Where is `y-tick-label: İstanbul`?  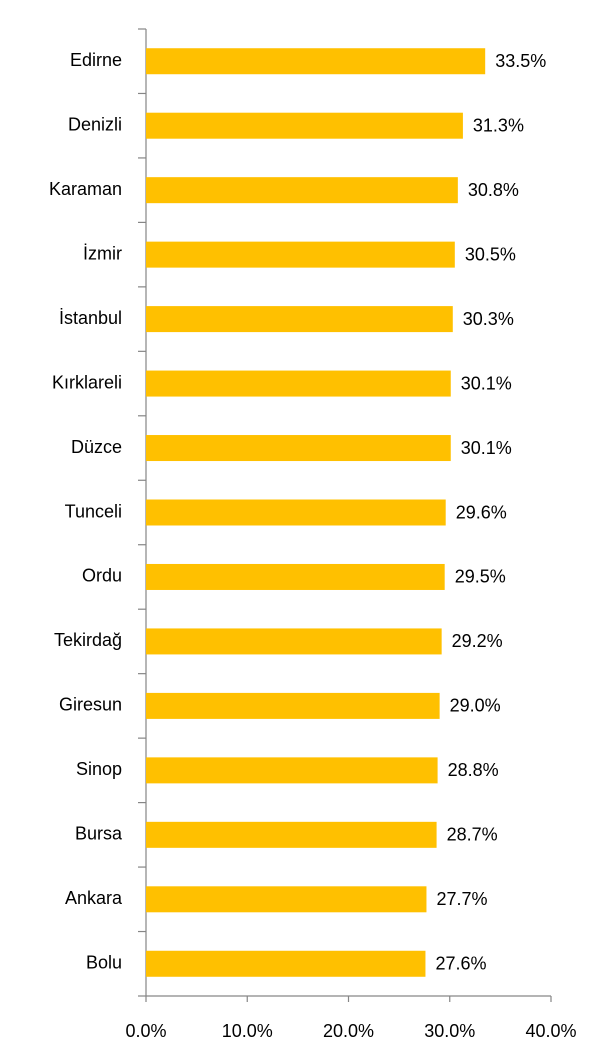 y-tick-label: İstanbul is located at coordinates (90, 318).